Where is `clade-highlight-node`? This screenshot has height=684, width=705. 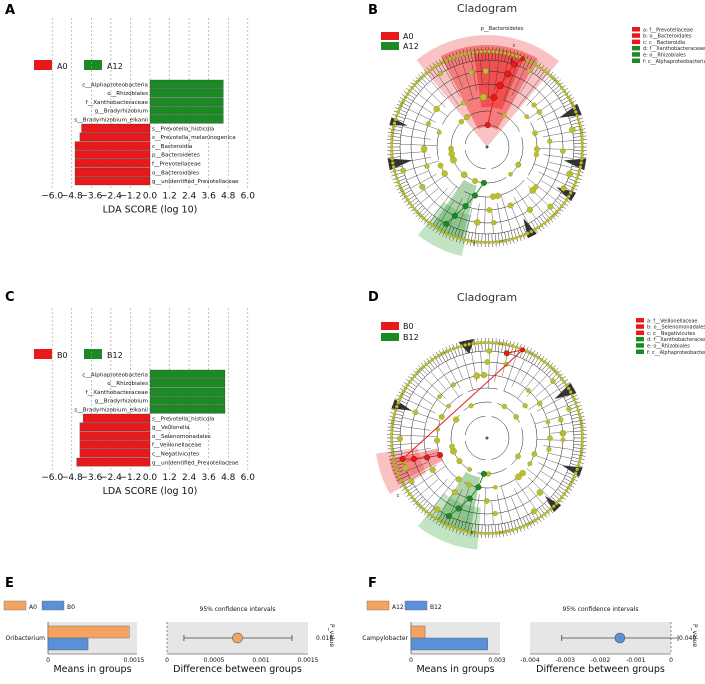 clade-highlight-node is located at coordinates (494, 97).